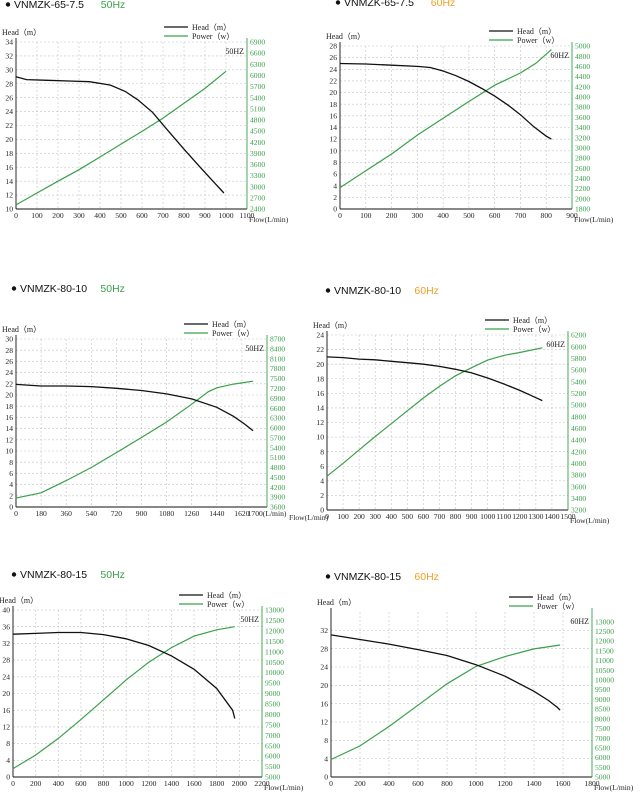  I want to click on head-tick-label: 26, so click(9, 361).